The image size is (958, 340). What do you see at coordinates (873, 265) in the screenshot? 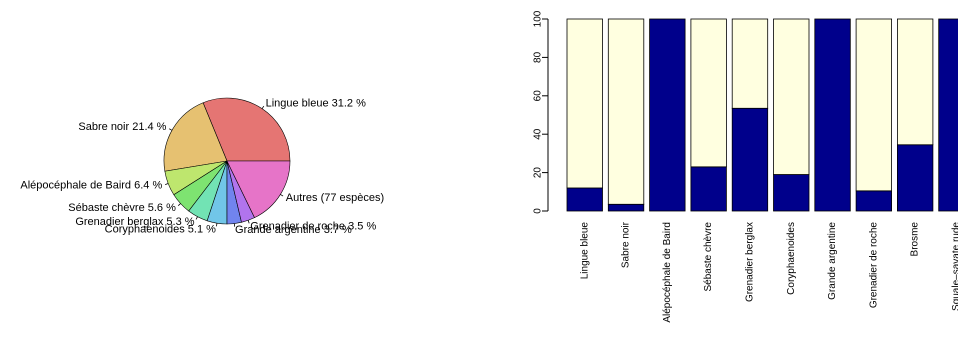
I see `x-category-label: Grenadier de roche` at bounding box center [873, 265].